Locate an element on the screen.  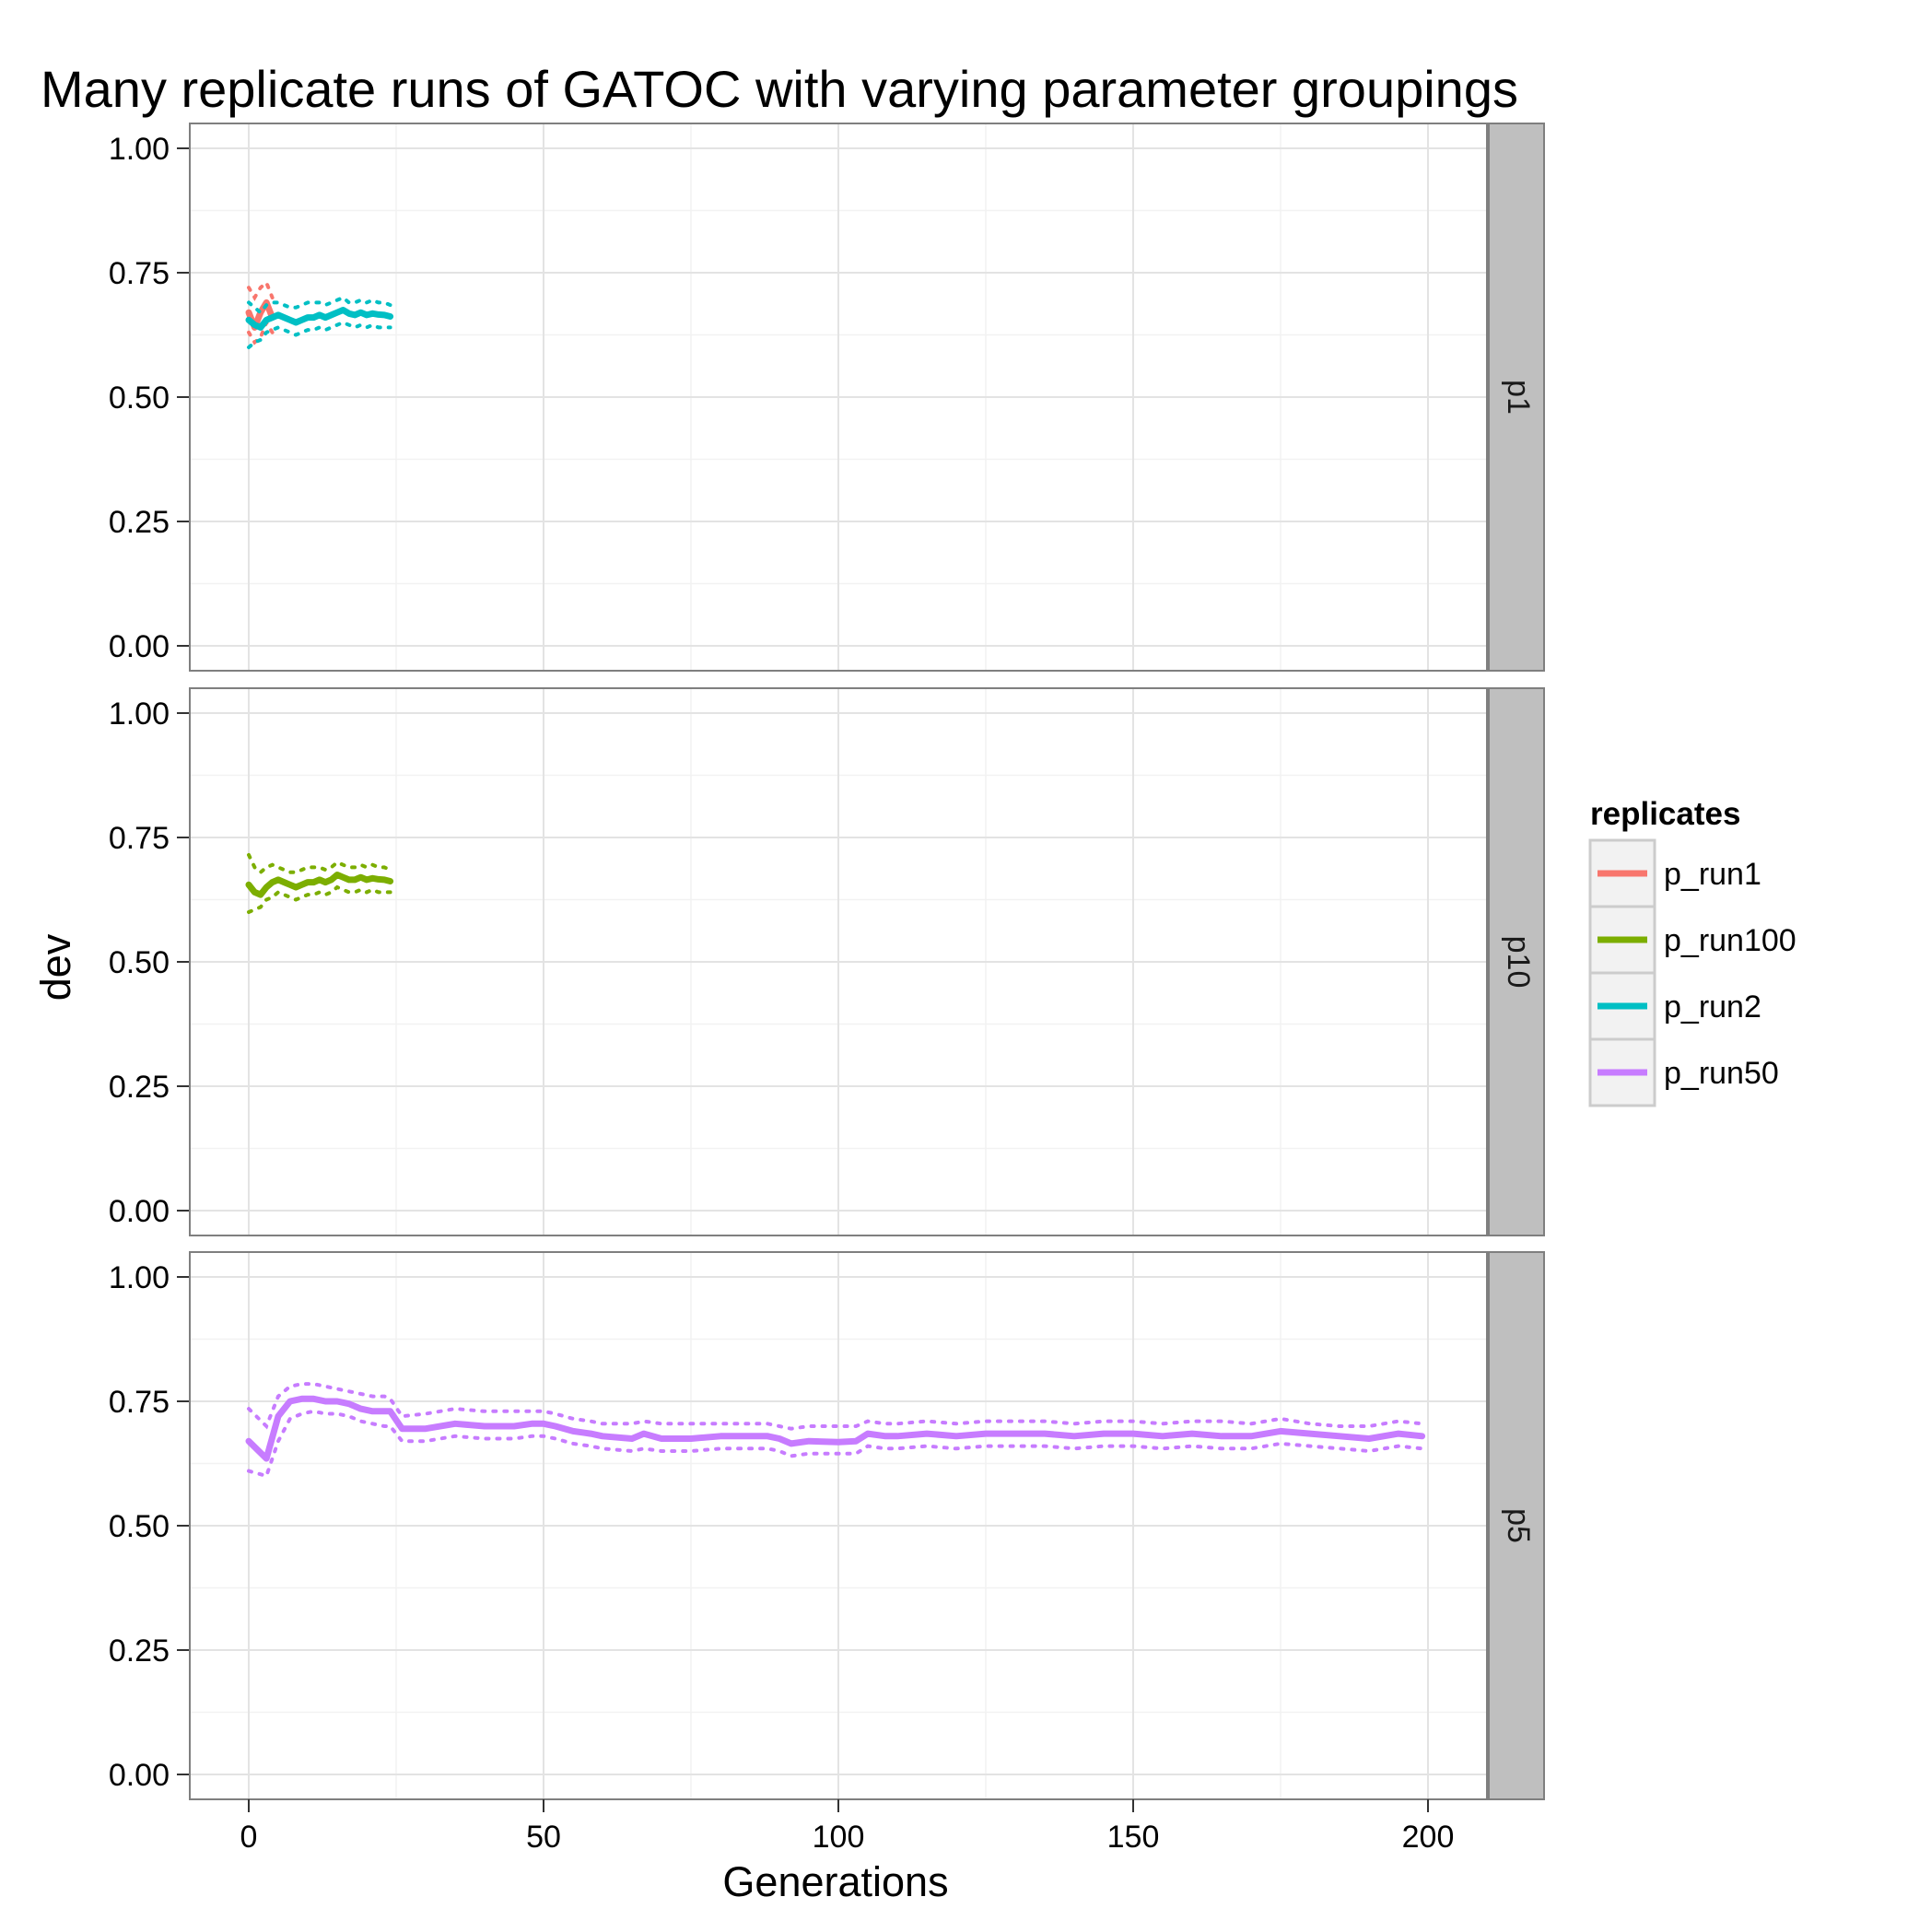
y-axis-title: dev is located at coordinates (55, 967).